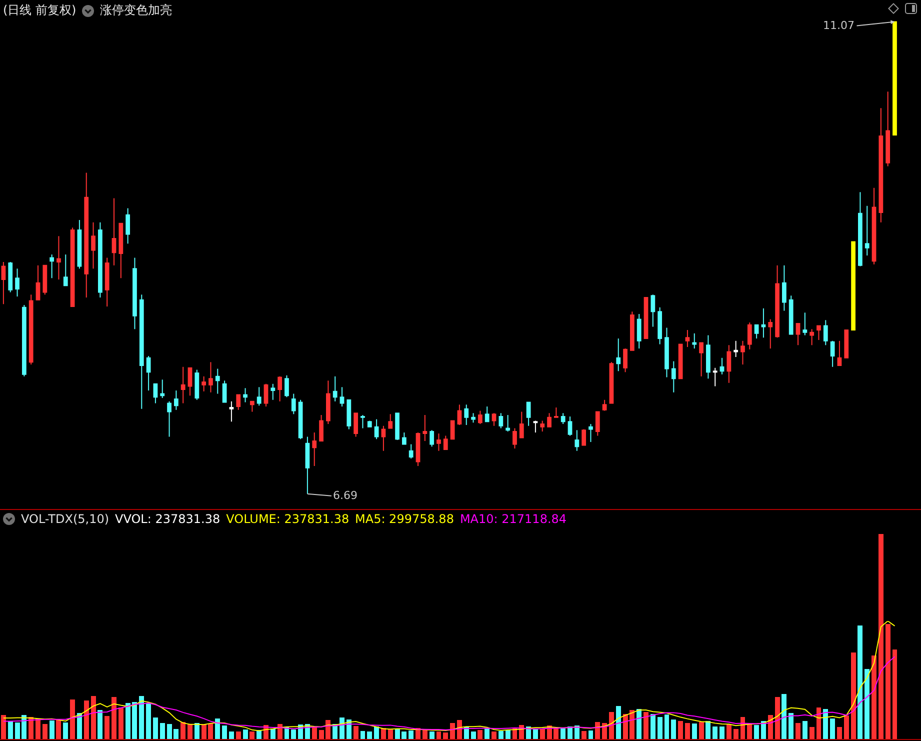 Image resolution: width=921 pixels, height=741 pixels. Describe the element at coordinates (345, 495) in the screenshot. I see `annotation: 6.69` at that location.